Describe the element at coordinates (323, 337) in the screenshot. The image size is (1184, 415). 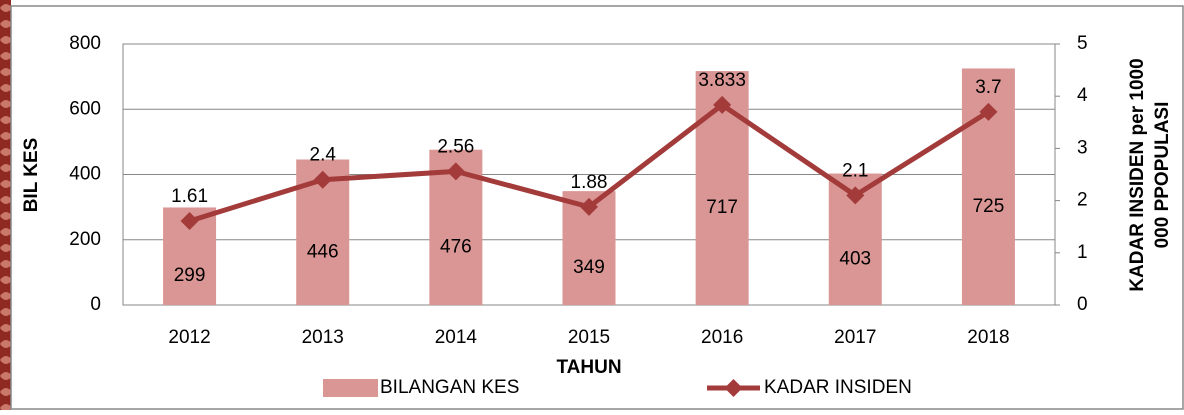
I see `x-tick-label: 2013` at that location.